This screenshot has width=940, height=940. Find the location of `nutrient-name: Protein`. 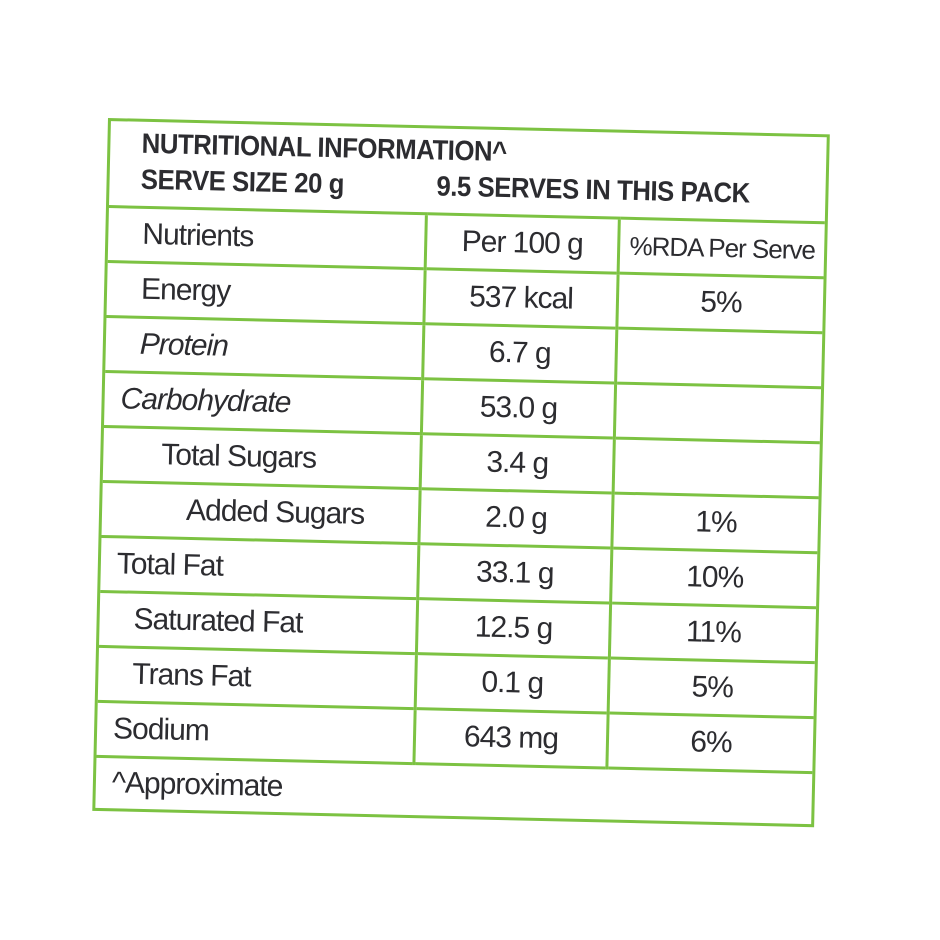

nutrient-name: Protein is located at coordinates (264, 347).